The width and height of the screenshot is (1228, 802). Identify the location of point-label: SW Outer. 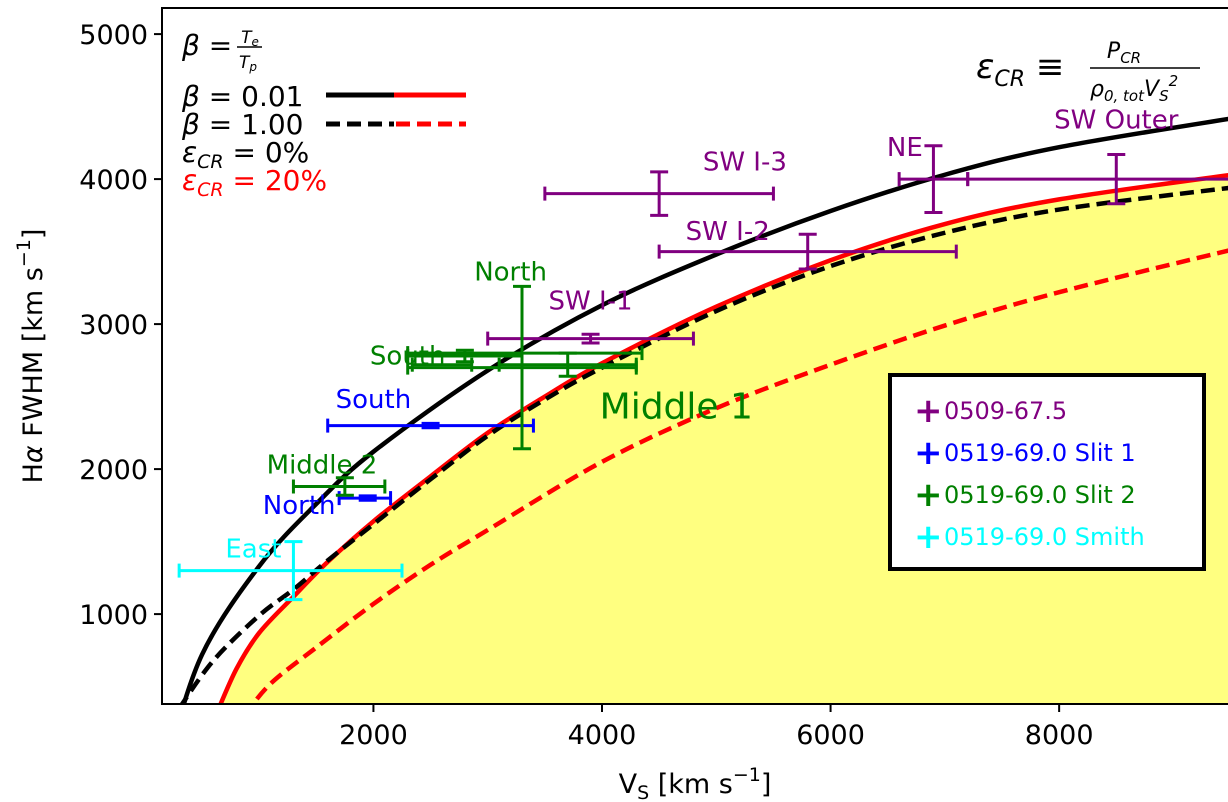
(1116, 120).